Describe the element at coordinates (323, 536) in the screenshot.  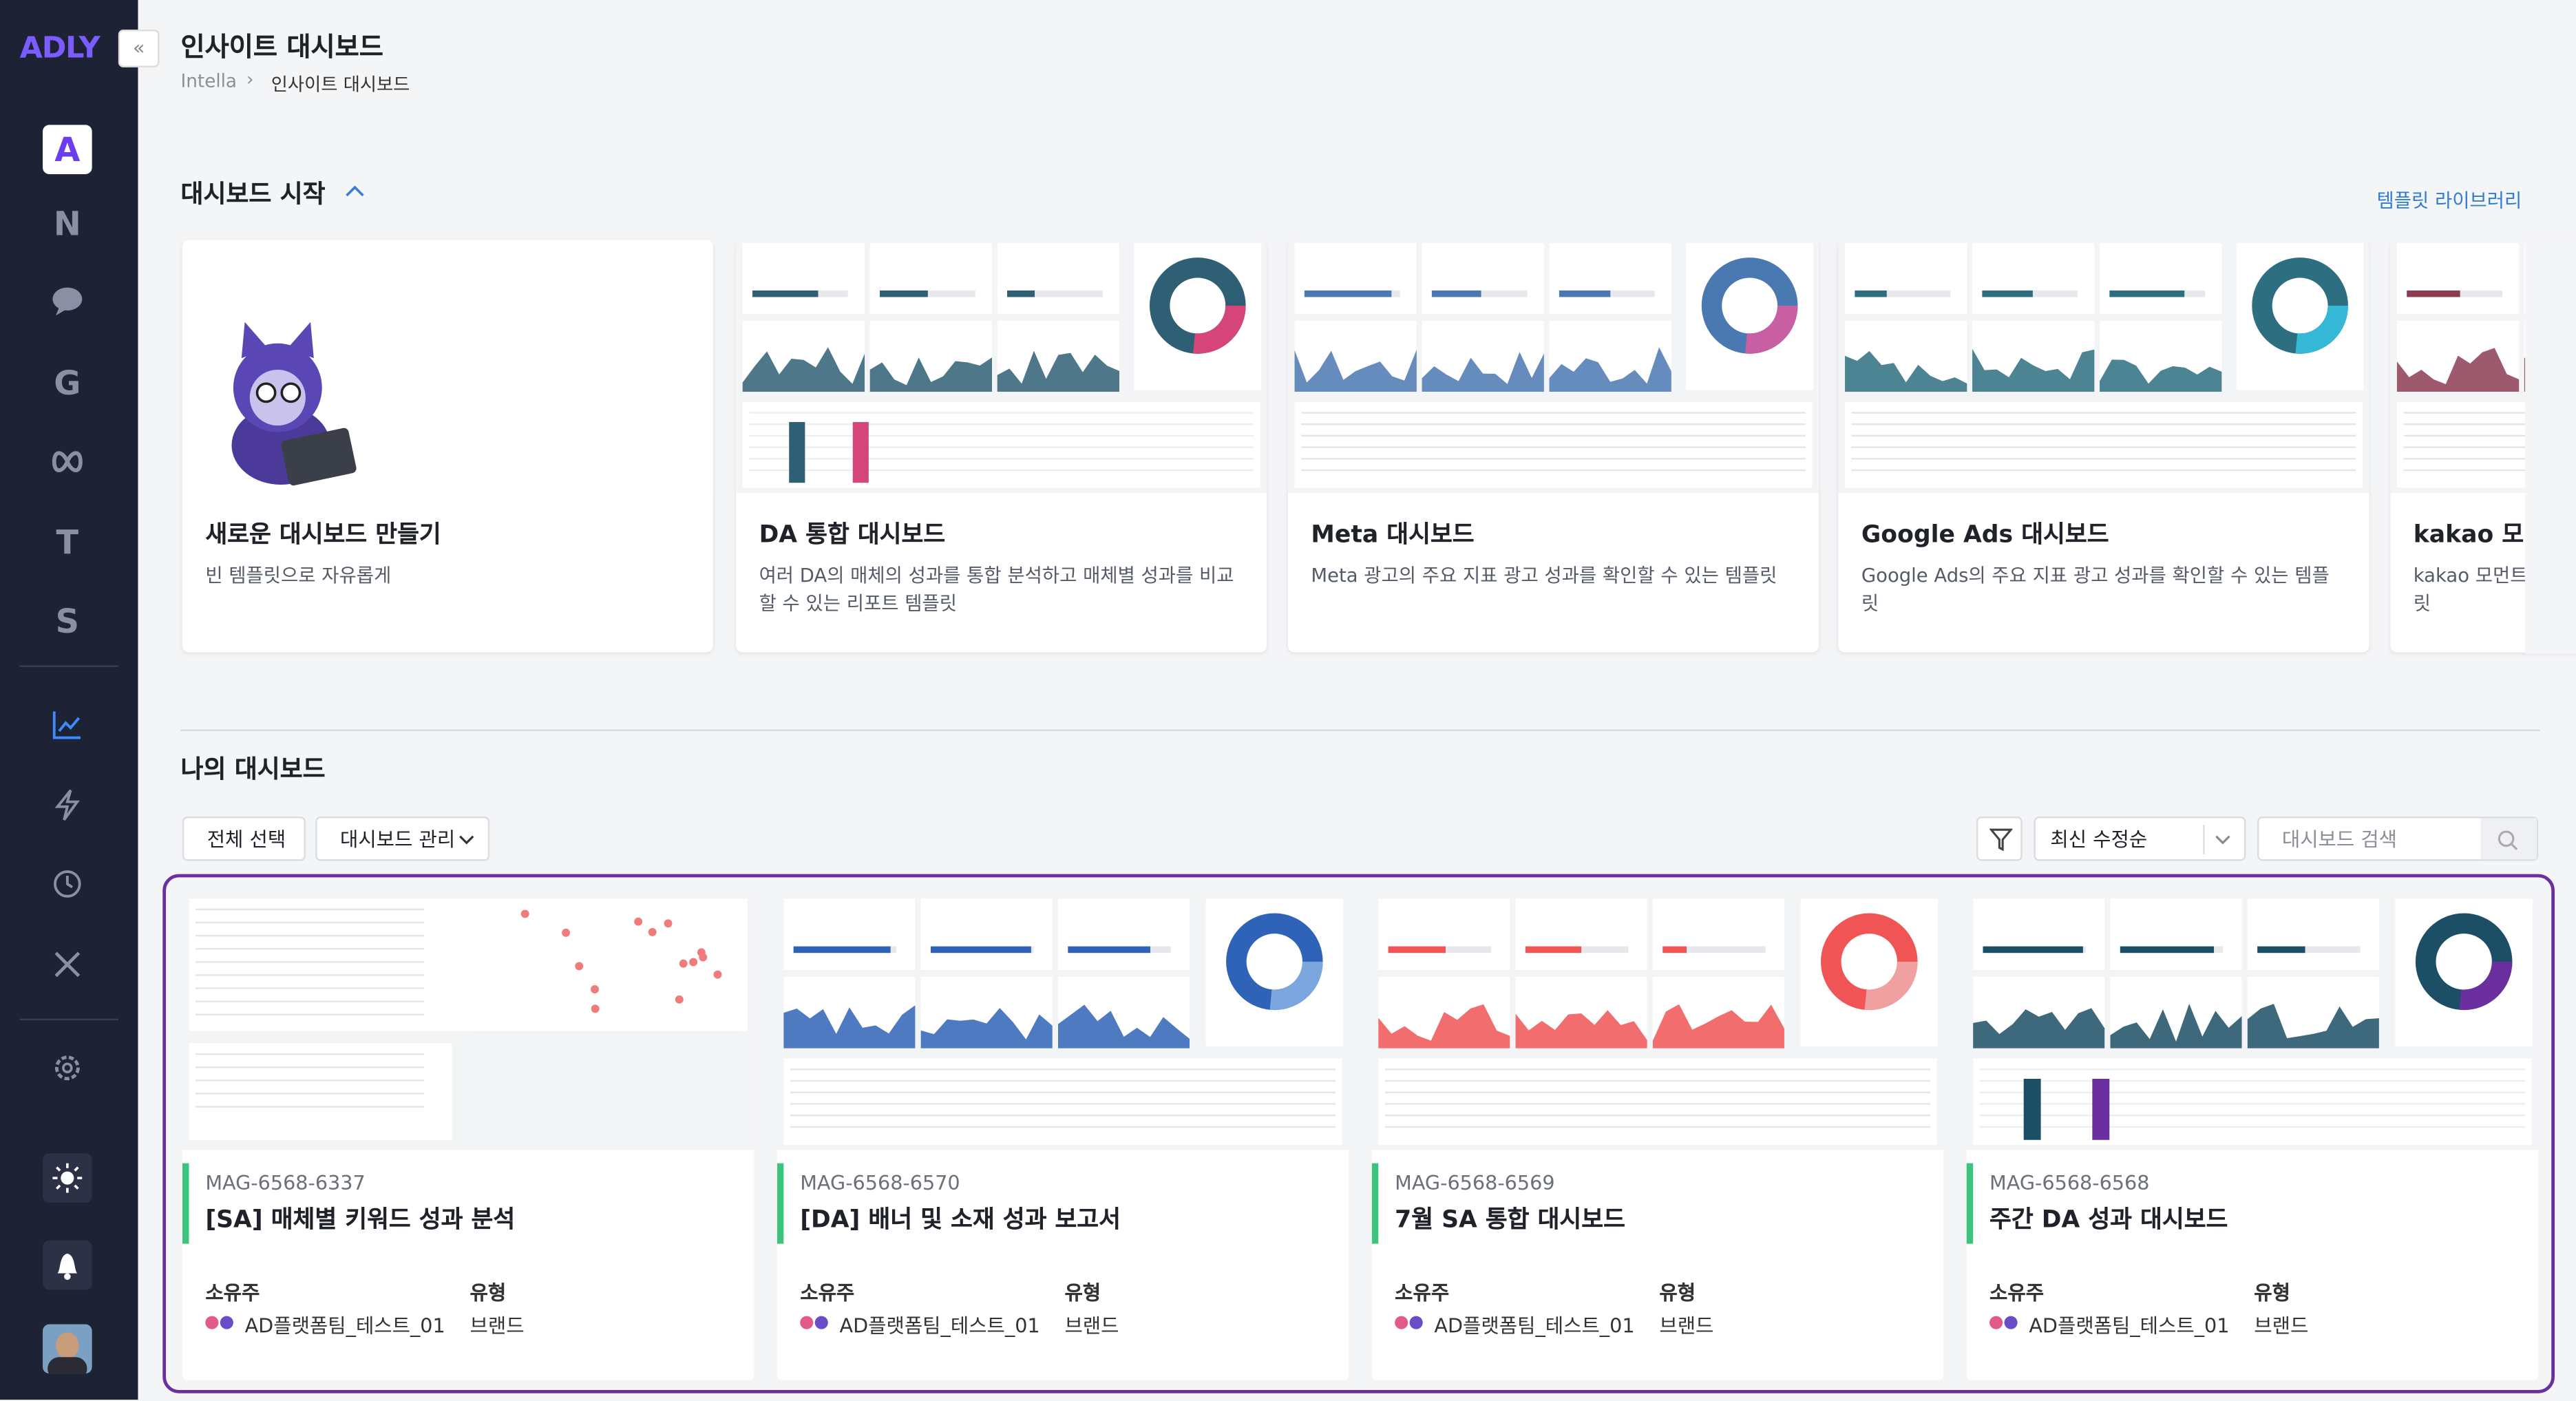
I see `template-title: 새로운 대시보드 만들기` at that location.